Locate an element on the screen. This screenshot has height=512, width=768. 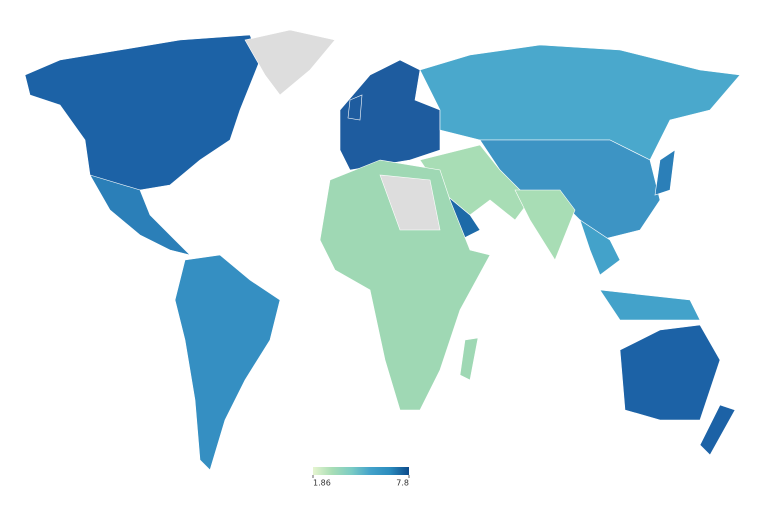
legend-max-label: 7.8 is located at coordinates (402, 483).